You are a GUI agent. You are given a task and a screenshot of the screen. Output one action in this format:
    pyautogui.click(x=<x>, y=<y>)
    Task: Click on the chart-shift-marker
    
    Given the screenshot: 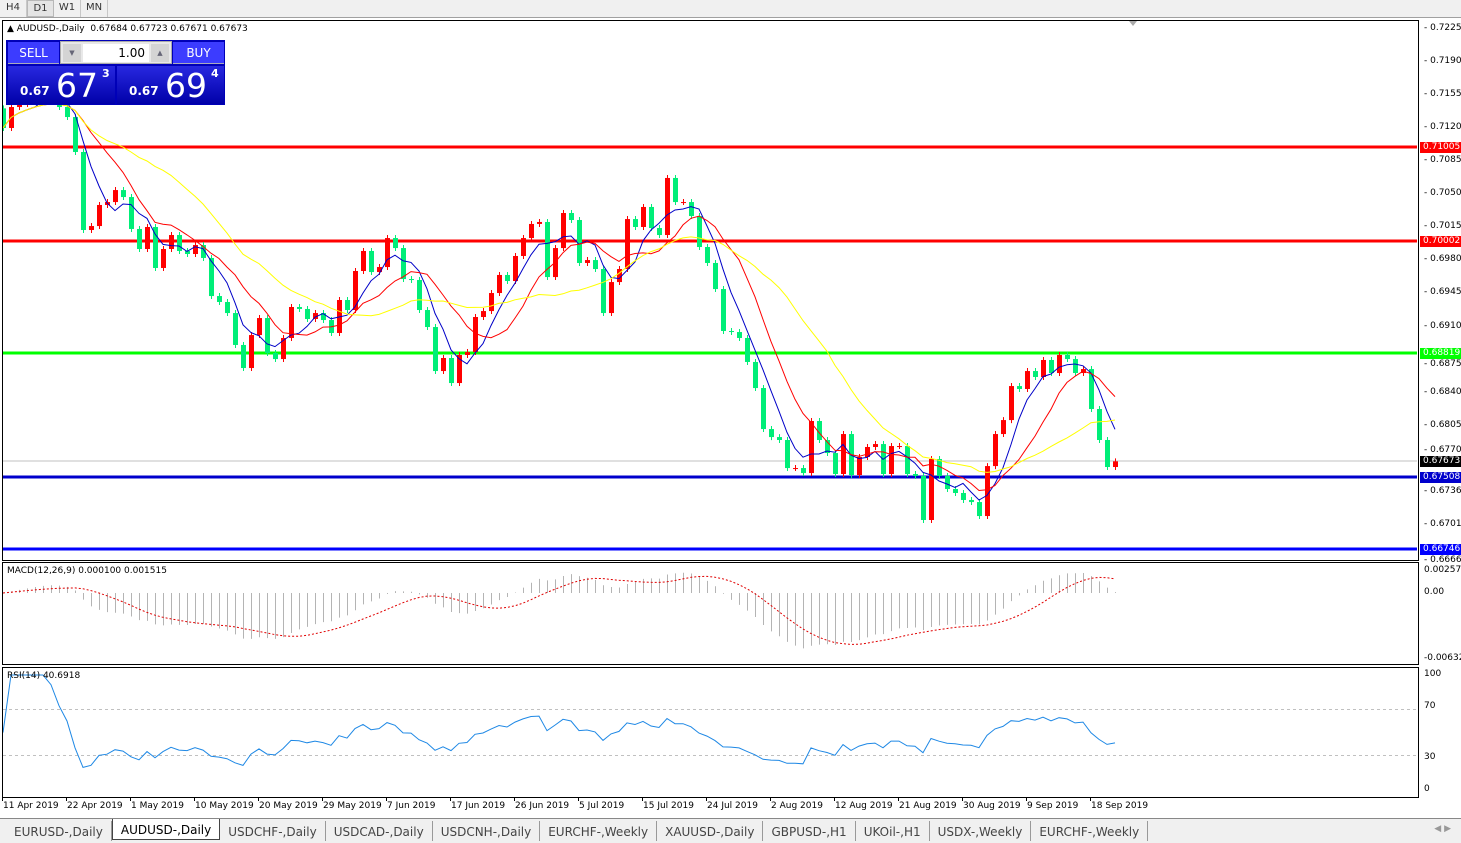 What is the action you would take?
    pyautogui.click(x=1133, y=23)
    